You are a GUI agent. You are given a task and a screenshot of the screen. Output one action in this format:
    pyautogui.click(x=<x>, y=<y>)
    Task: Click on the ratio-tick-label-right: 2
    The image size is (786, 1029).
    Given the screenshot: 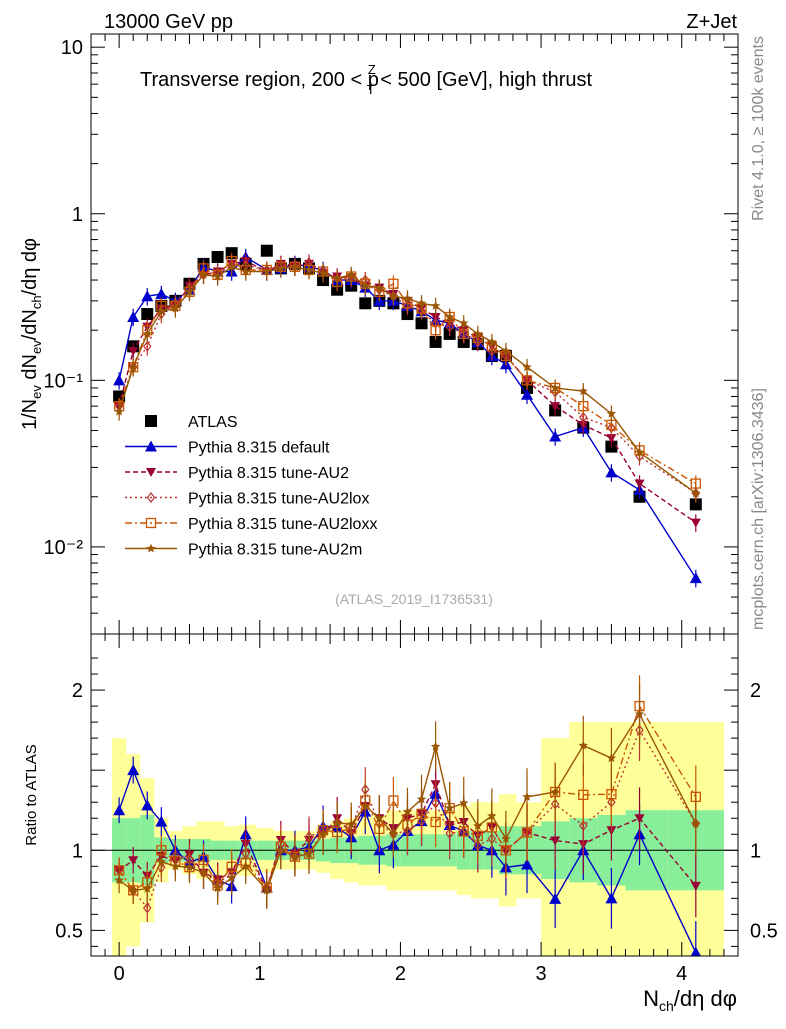 What is the action you would take?
    pyautogui.click(x=755, y=691)
    